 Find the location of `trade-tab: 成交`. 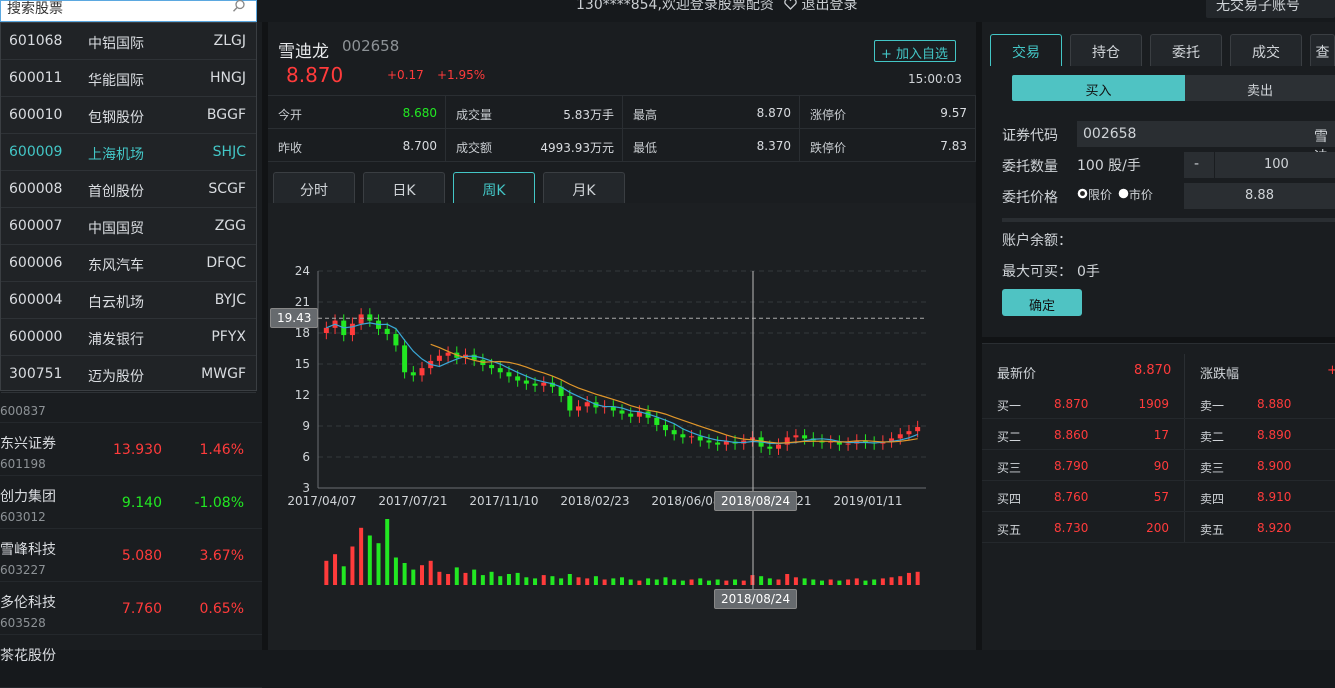

trade-tab: 成交 is located at coordinates (1266, 50).